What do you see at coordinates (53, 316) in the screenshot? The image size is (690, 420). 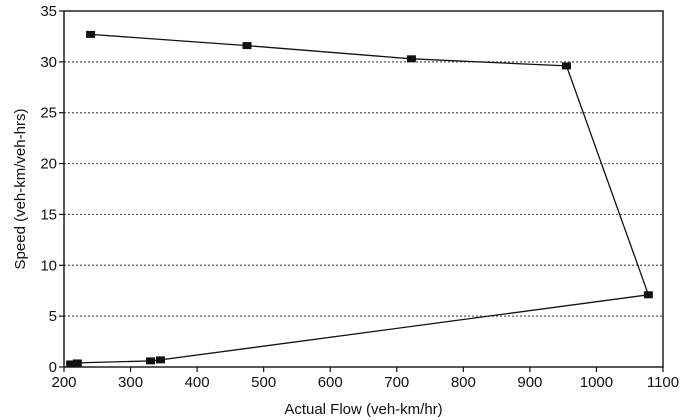 I see `y-tick-label: 5` at bounding box center [53, 316].